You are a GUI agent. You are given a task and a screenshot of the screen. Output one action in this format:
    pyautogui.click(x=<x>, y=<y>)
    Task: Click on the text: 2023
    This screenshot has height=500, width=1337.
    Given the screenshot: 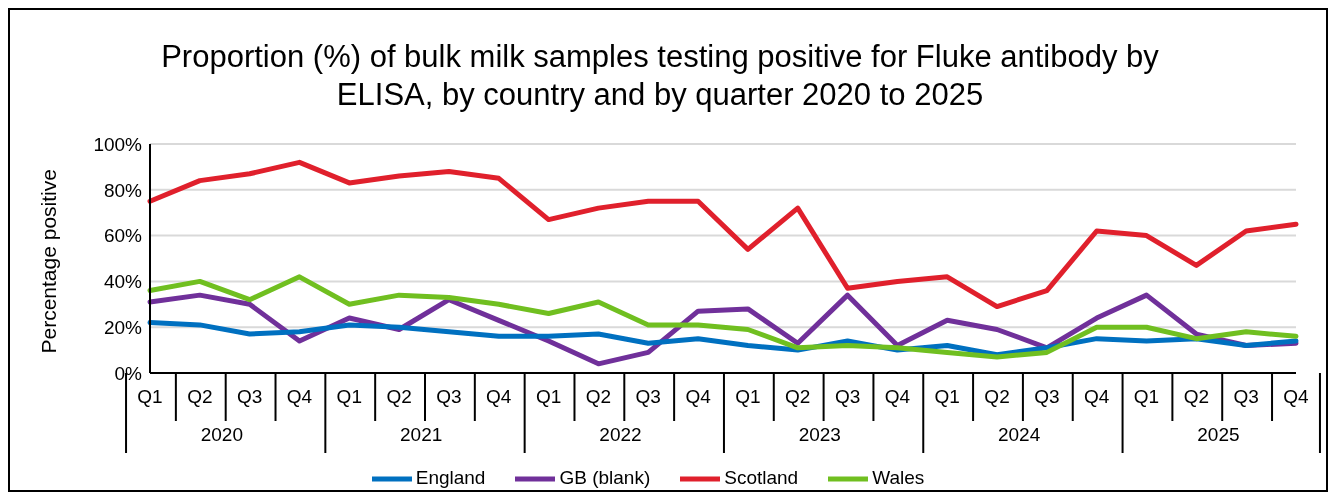 What is the action you would take?
    pyautogui.click(x=819, y=434)
    